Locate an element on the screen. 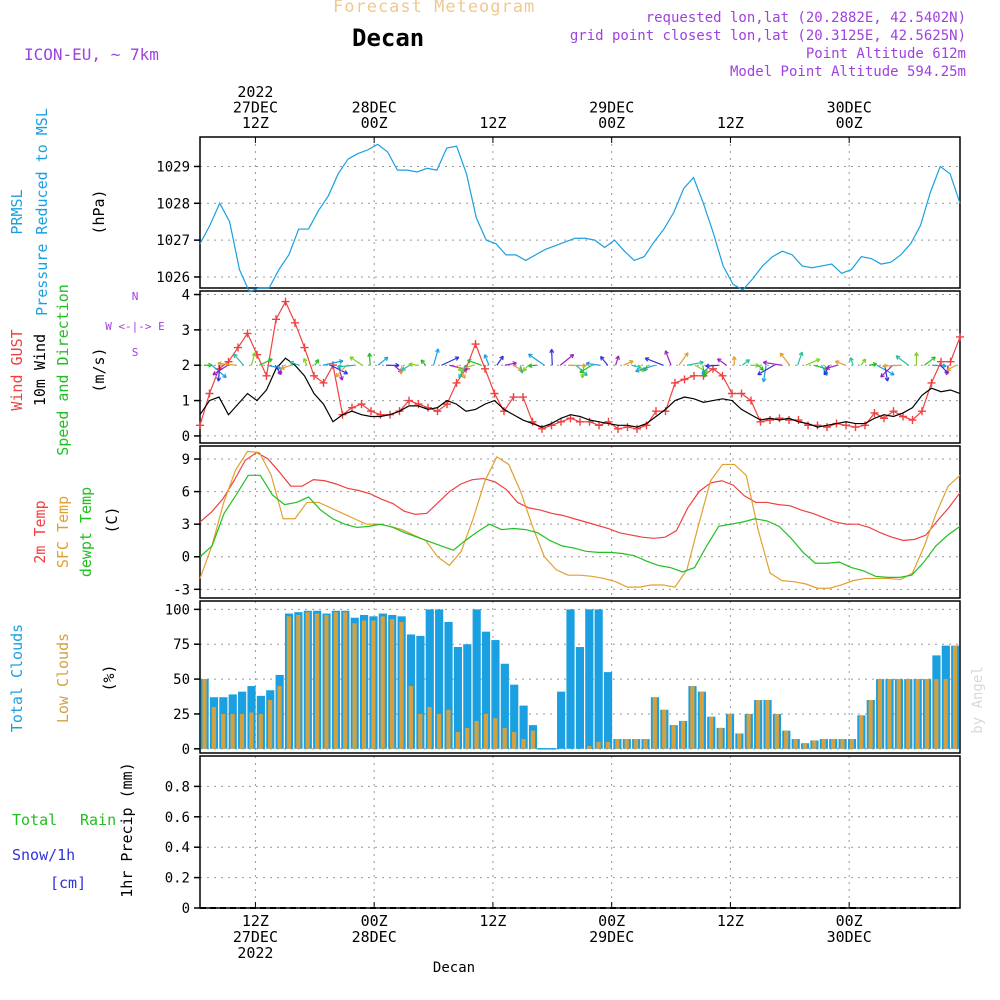  chart-subtitle: Forecast Meteogram is located at coordinates (434, 8).